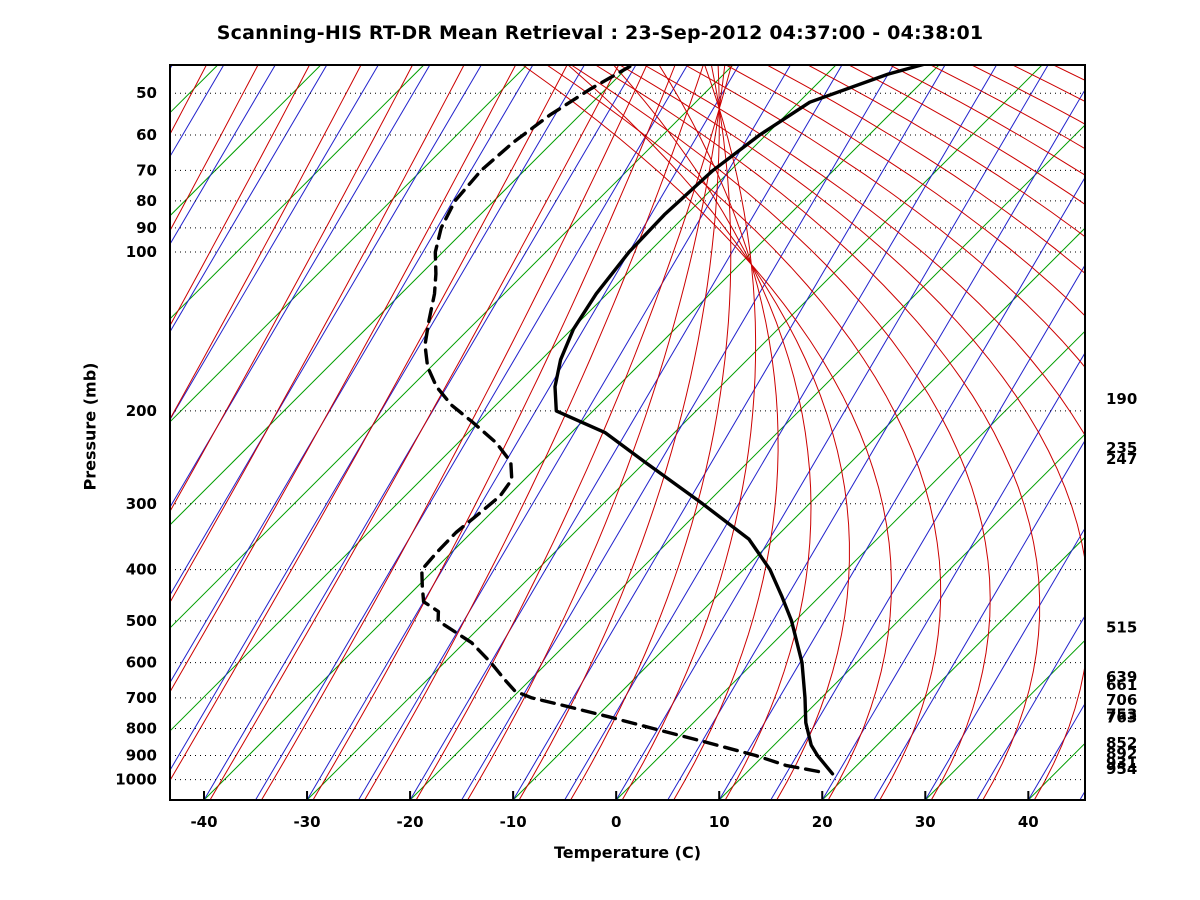  What do you see at coordinates (1121, 718) in the screenshot?
I see `right-pressure-label: 763` at bounding box center [1121, 718].